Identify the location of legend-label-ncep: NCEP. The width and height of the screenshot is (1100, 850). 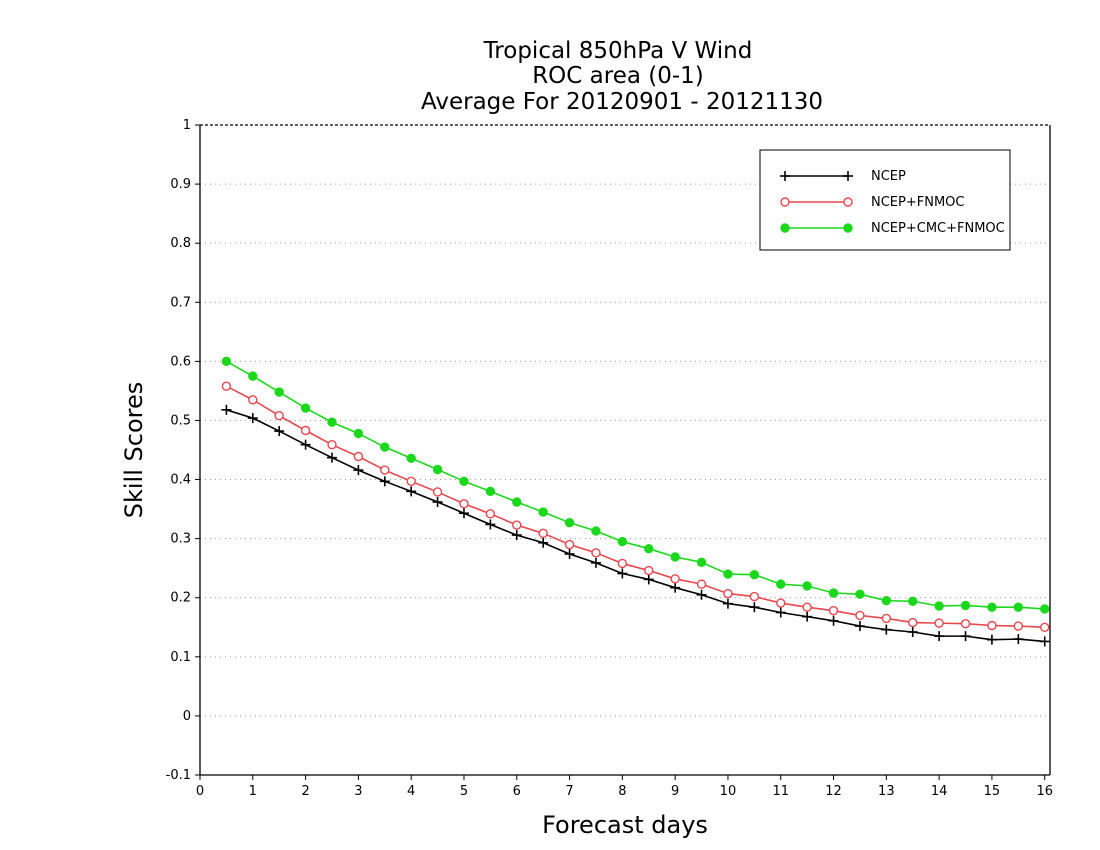
(888, 176).